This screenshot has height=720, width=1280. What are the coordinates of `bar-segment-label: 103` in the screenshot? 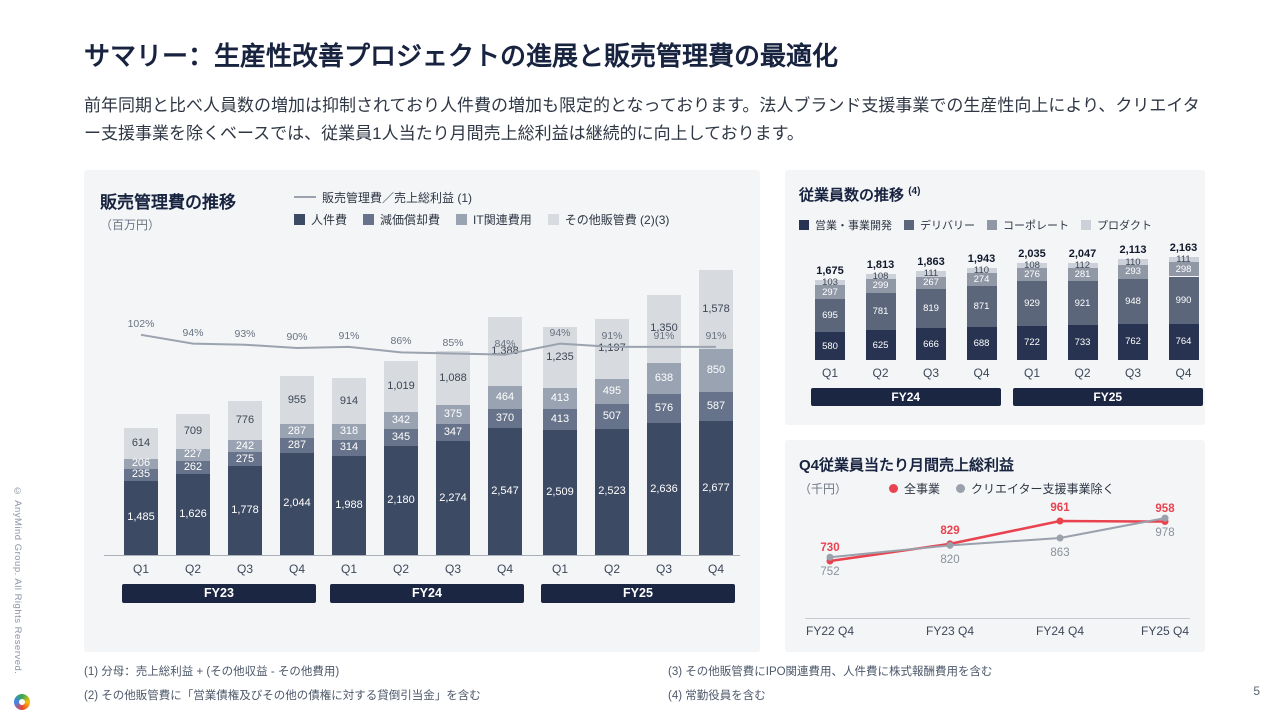 It's located at (830, 283).